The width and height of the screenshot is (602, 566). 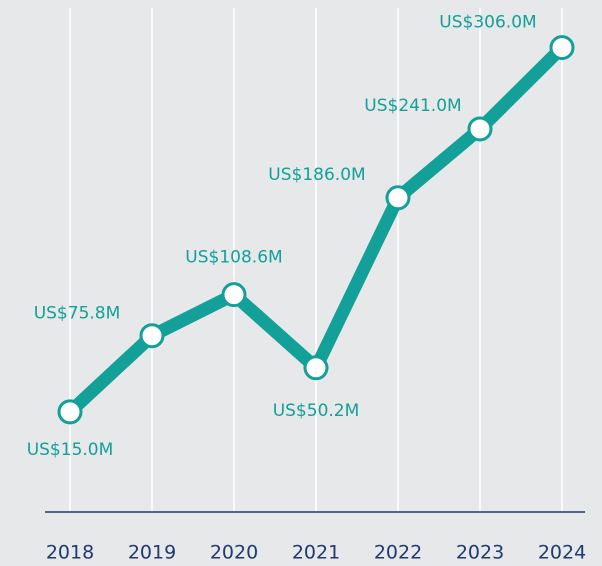 What do you see at coordinates (70, 450) in the screenshot?
I see `value-label: US$15.0M` at bounding box center [70, 450].